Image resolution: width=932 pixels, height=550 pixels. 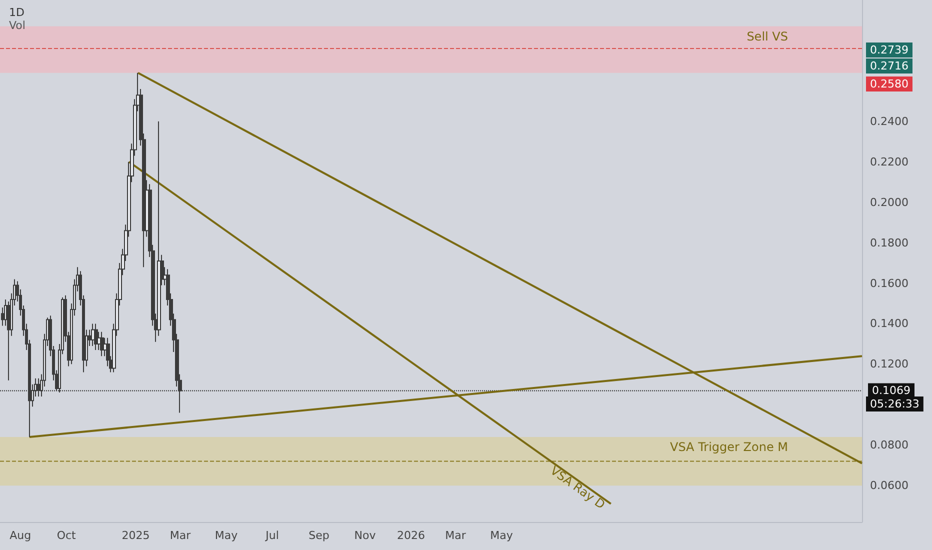 What do you see at coordinates (895, 404) in the screenshot?
I see `text: 05:26:33` at bounding box center [895, 404].